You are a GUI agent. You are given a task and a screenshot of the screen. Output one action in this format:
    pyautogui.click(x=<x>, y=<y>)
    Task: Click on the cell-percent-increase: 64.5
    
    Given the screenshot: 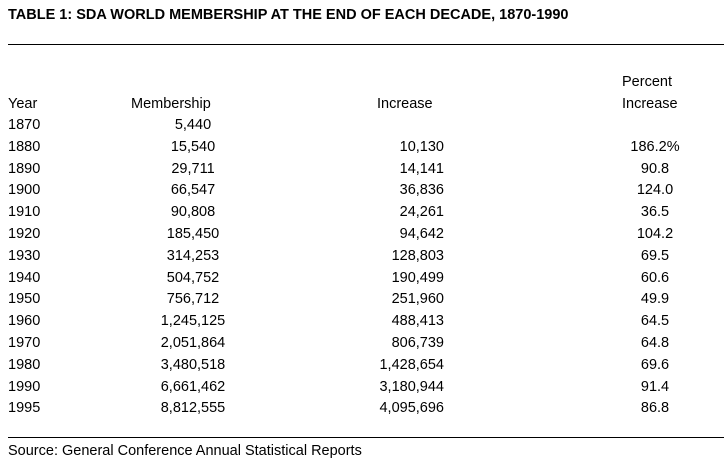 What is the action you would take?
    pyautogui.click(x=626, y=322)
    